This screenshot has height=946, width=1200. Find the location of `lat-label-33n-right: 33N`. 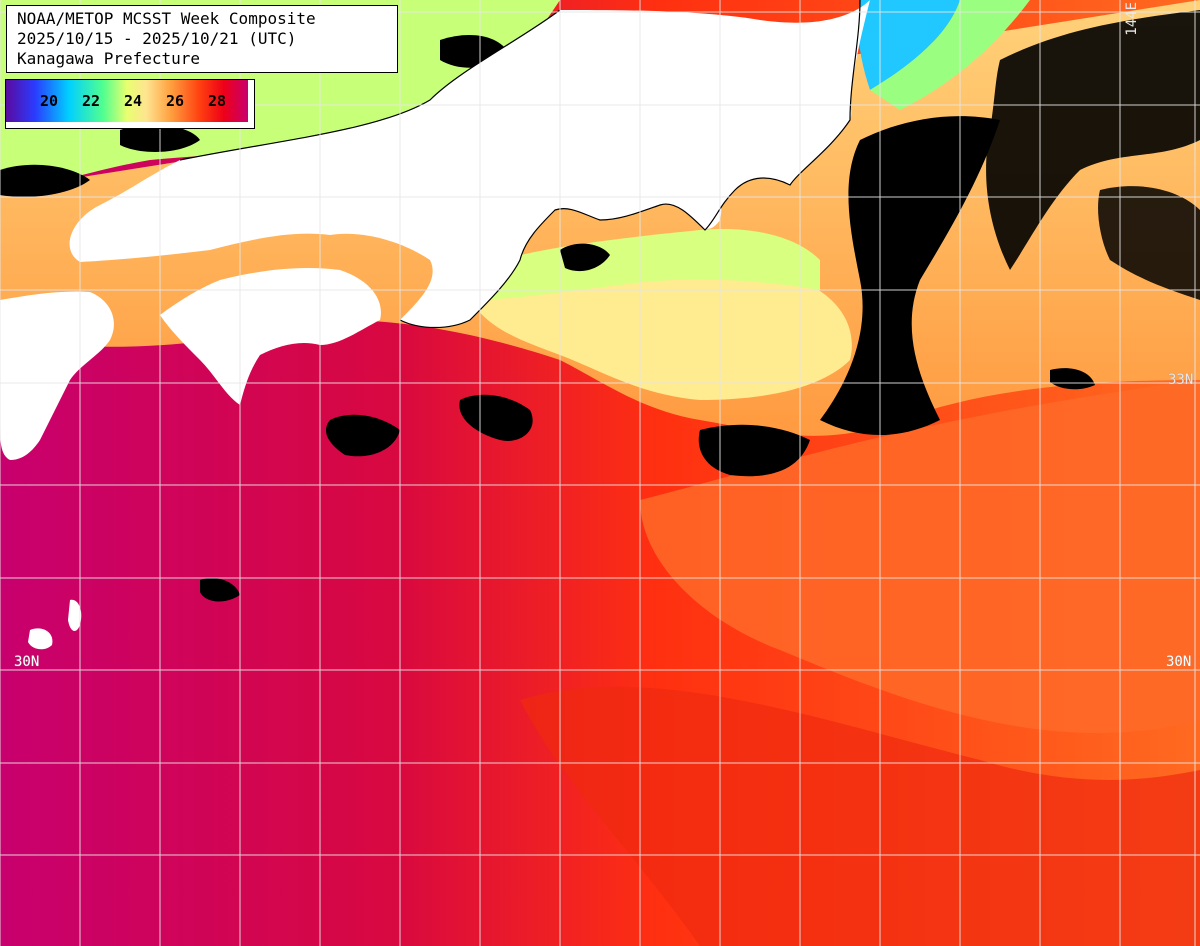

lat-label-33n-right: 33N is located at coordinates (1181, 380).